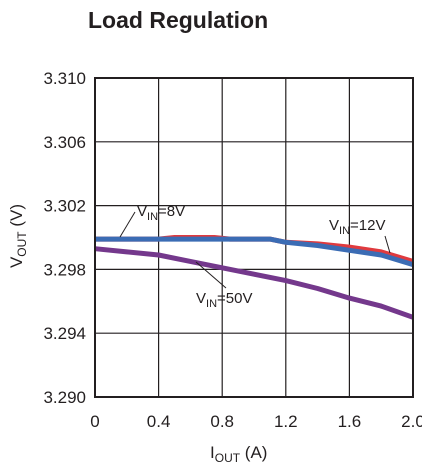  Describe the element at coordinates (350, 421) in the screenshot. I see `x-tick-label: 1.6` at that location.